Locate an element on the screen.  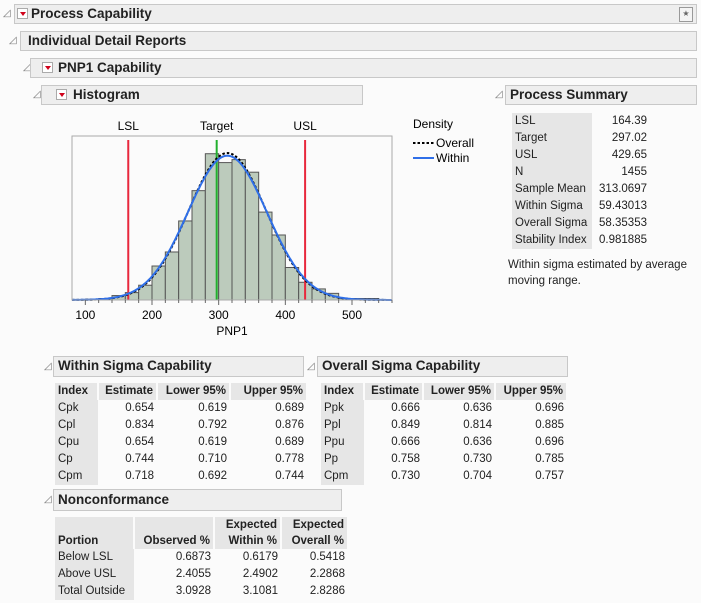
x-tick-label: 100 is located at coordinates (85, 315).